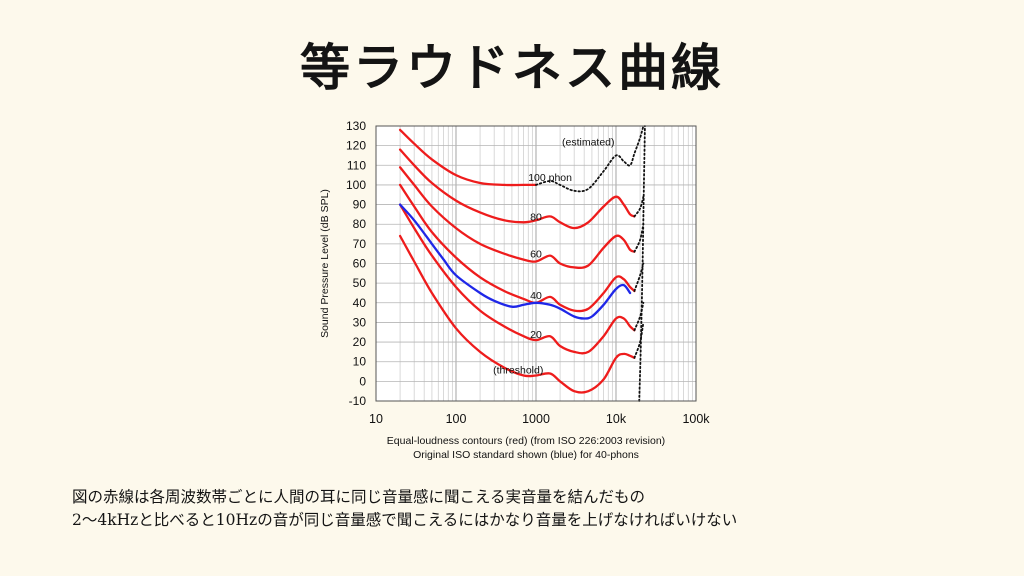  Describe the element at coordinates (639, 316) in the screenshot. I see `series-estimated-20-phon` at that location.